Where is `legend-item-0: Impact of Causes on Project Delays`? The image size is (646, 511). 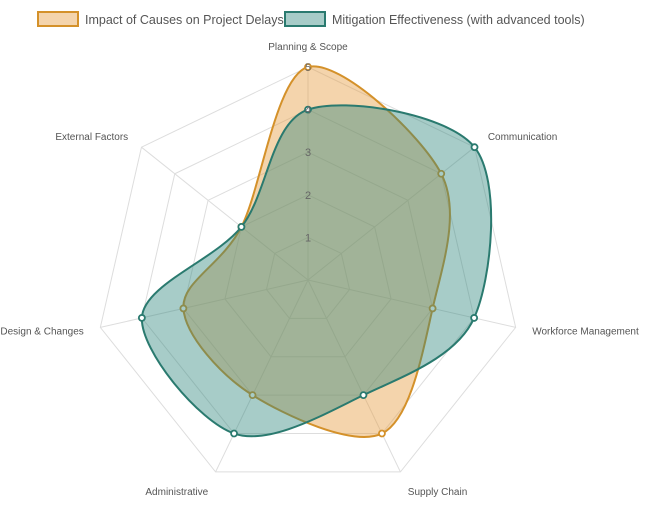
legend-item-0: Impact of Causes on Project Delays is located at coordinates (160, 19).